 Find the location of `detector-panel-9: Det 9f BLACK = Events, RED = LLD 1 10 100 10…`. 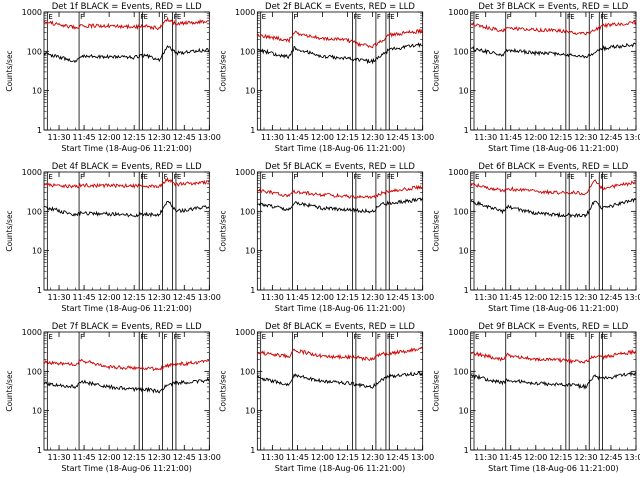

detector-panel-9: Det 9f BLACK = Events, RED = LLD 1 10 100 10… is located at coordinates (536, 397).